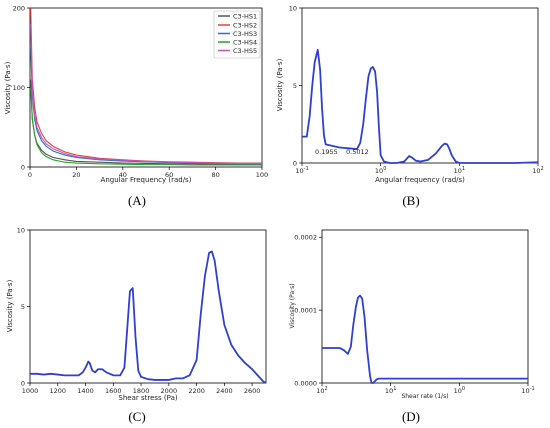 This screenshot has height=428, width=550. Describe the element at coordinates (245, 34) in the screenshot. I see `legend-label-c3-hs3: C3-HS3` at that location.